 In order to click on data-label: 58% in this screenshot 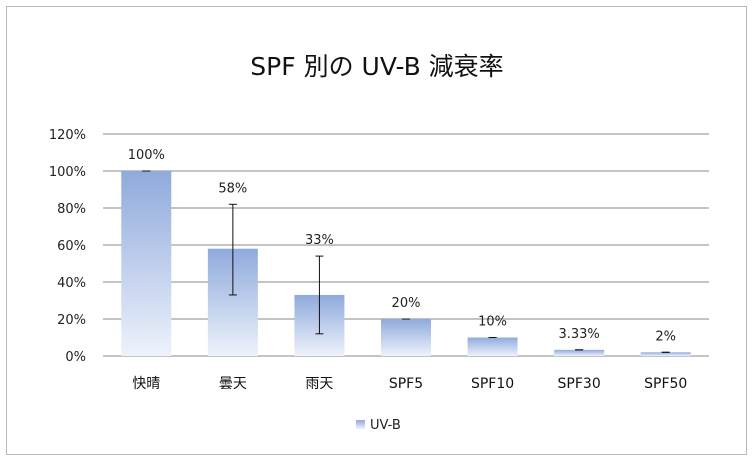, I will do `click(232, 188)`.